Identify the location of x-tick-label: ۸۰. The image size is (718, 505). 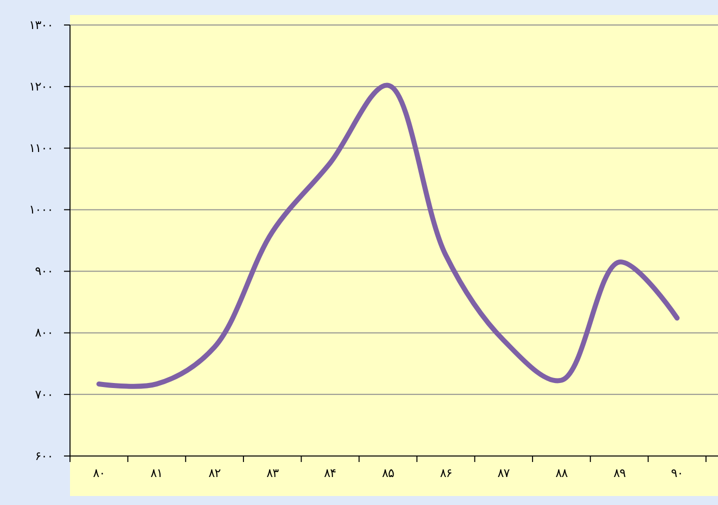
(98, 473).